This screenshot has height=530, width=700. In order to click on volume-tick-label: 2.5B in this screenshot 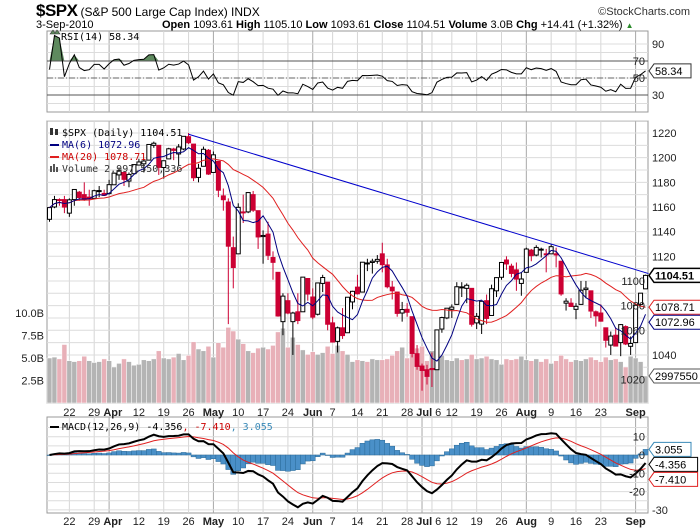, I will do `click(32, 382)`.